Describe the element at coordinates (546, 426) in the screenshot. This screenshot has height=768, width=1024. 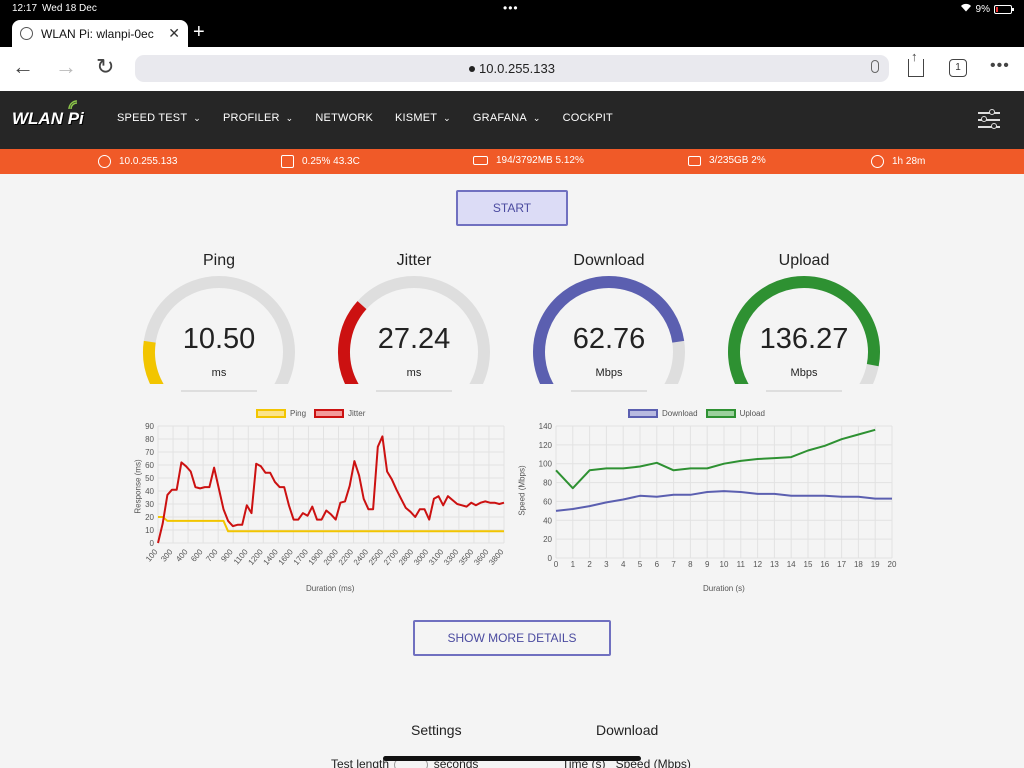
I see `y-tick-label: 140` at that location.